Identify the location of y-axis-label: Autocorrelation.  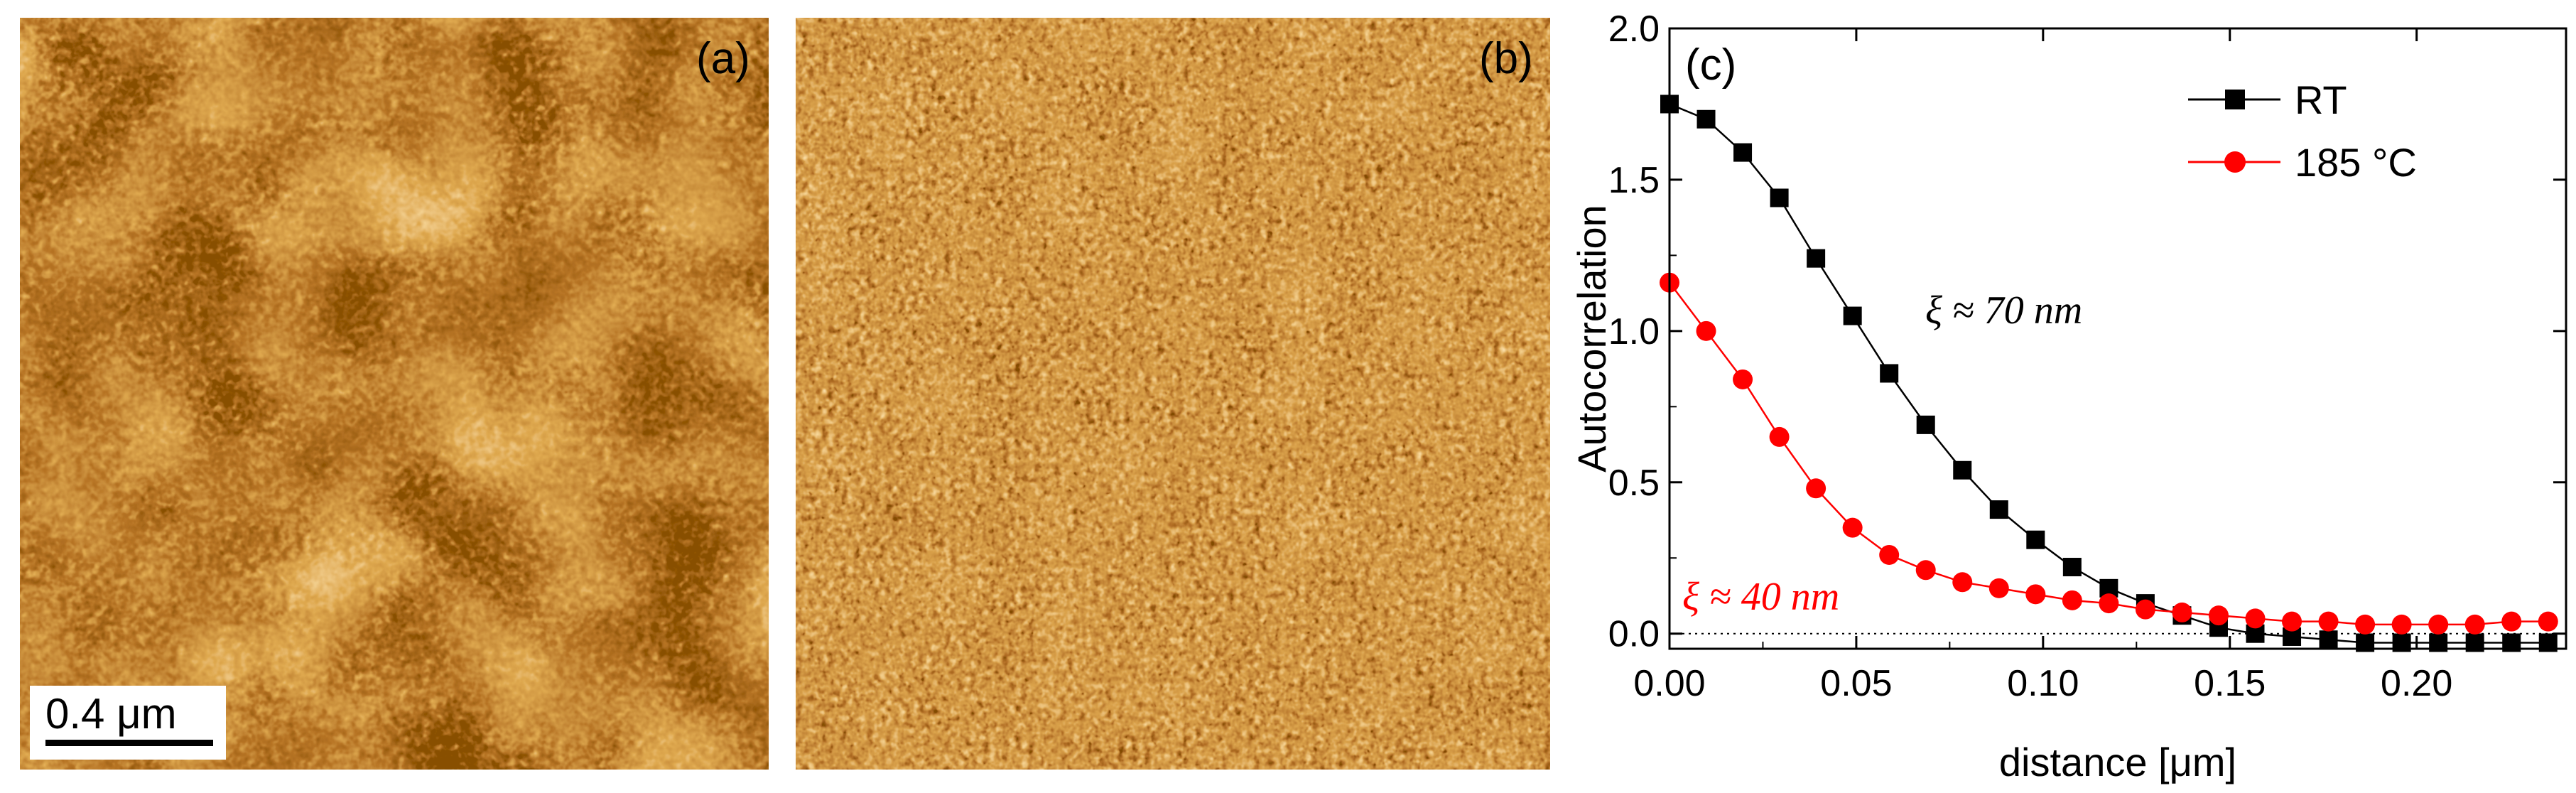
(1591, 339).